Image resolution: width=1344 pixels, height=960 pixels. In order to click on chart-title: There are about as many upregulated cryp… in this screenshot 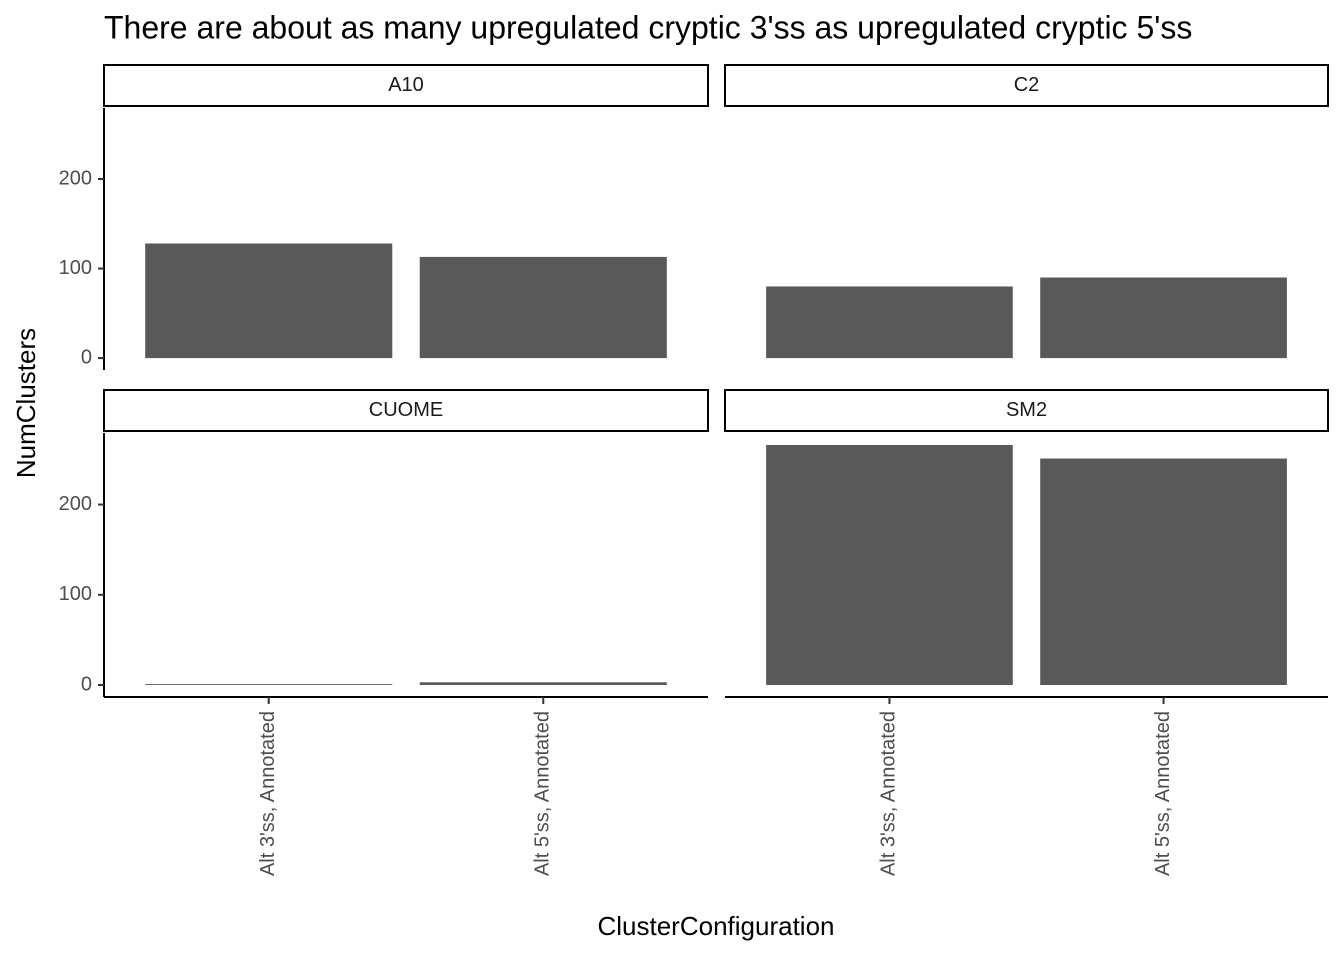, I will do `click(648, 27)`.